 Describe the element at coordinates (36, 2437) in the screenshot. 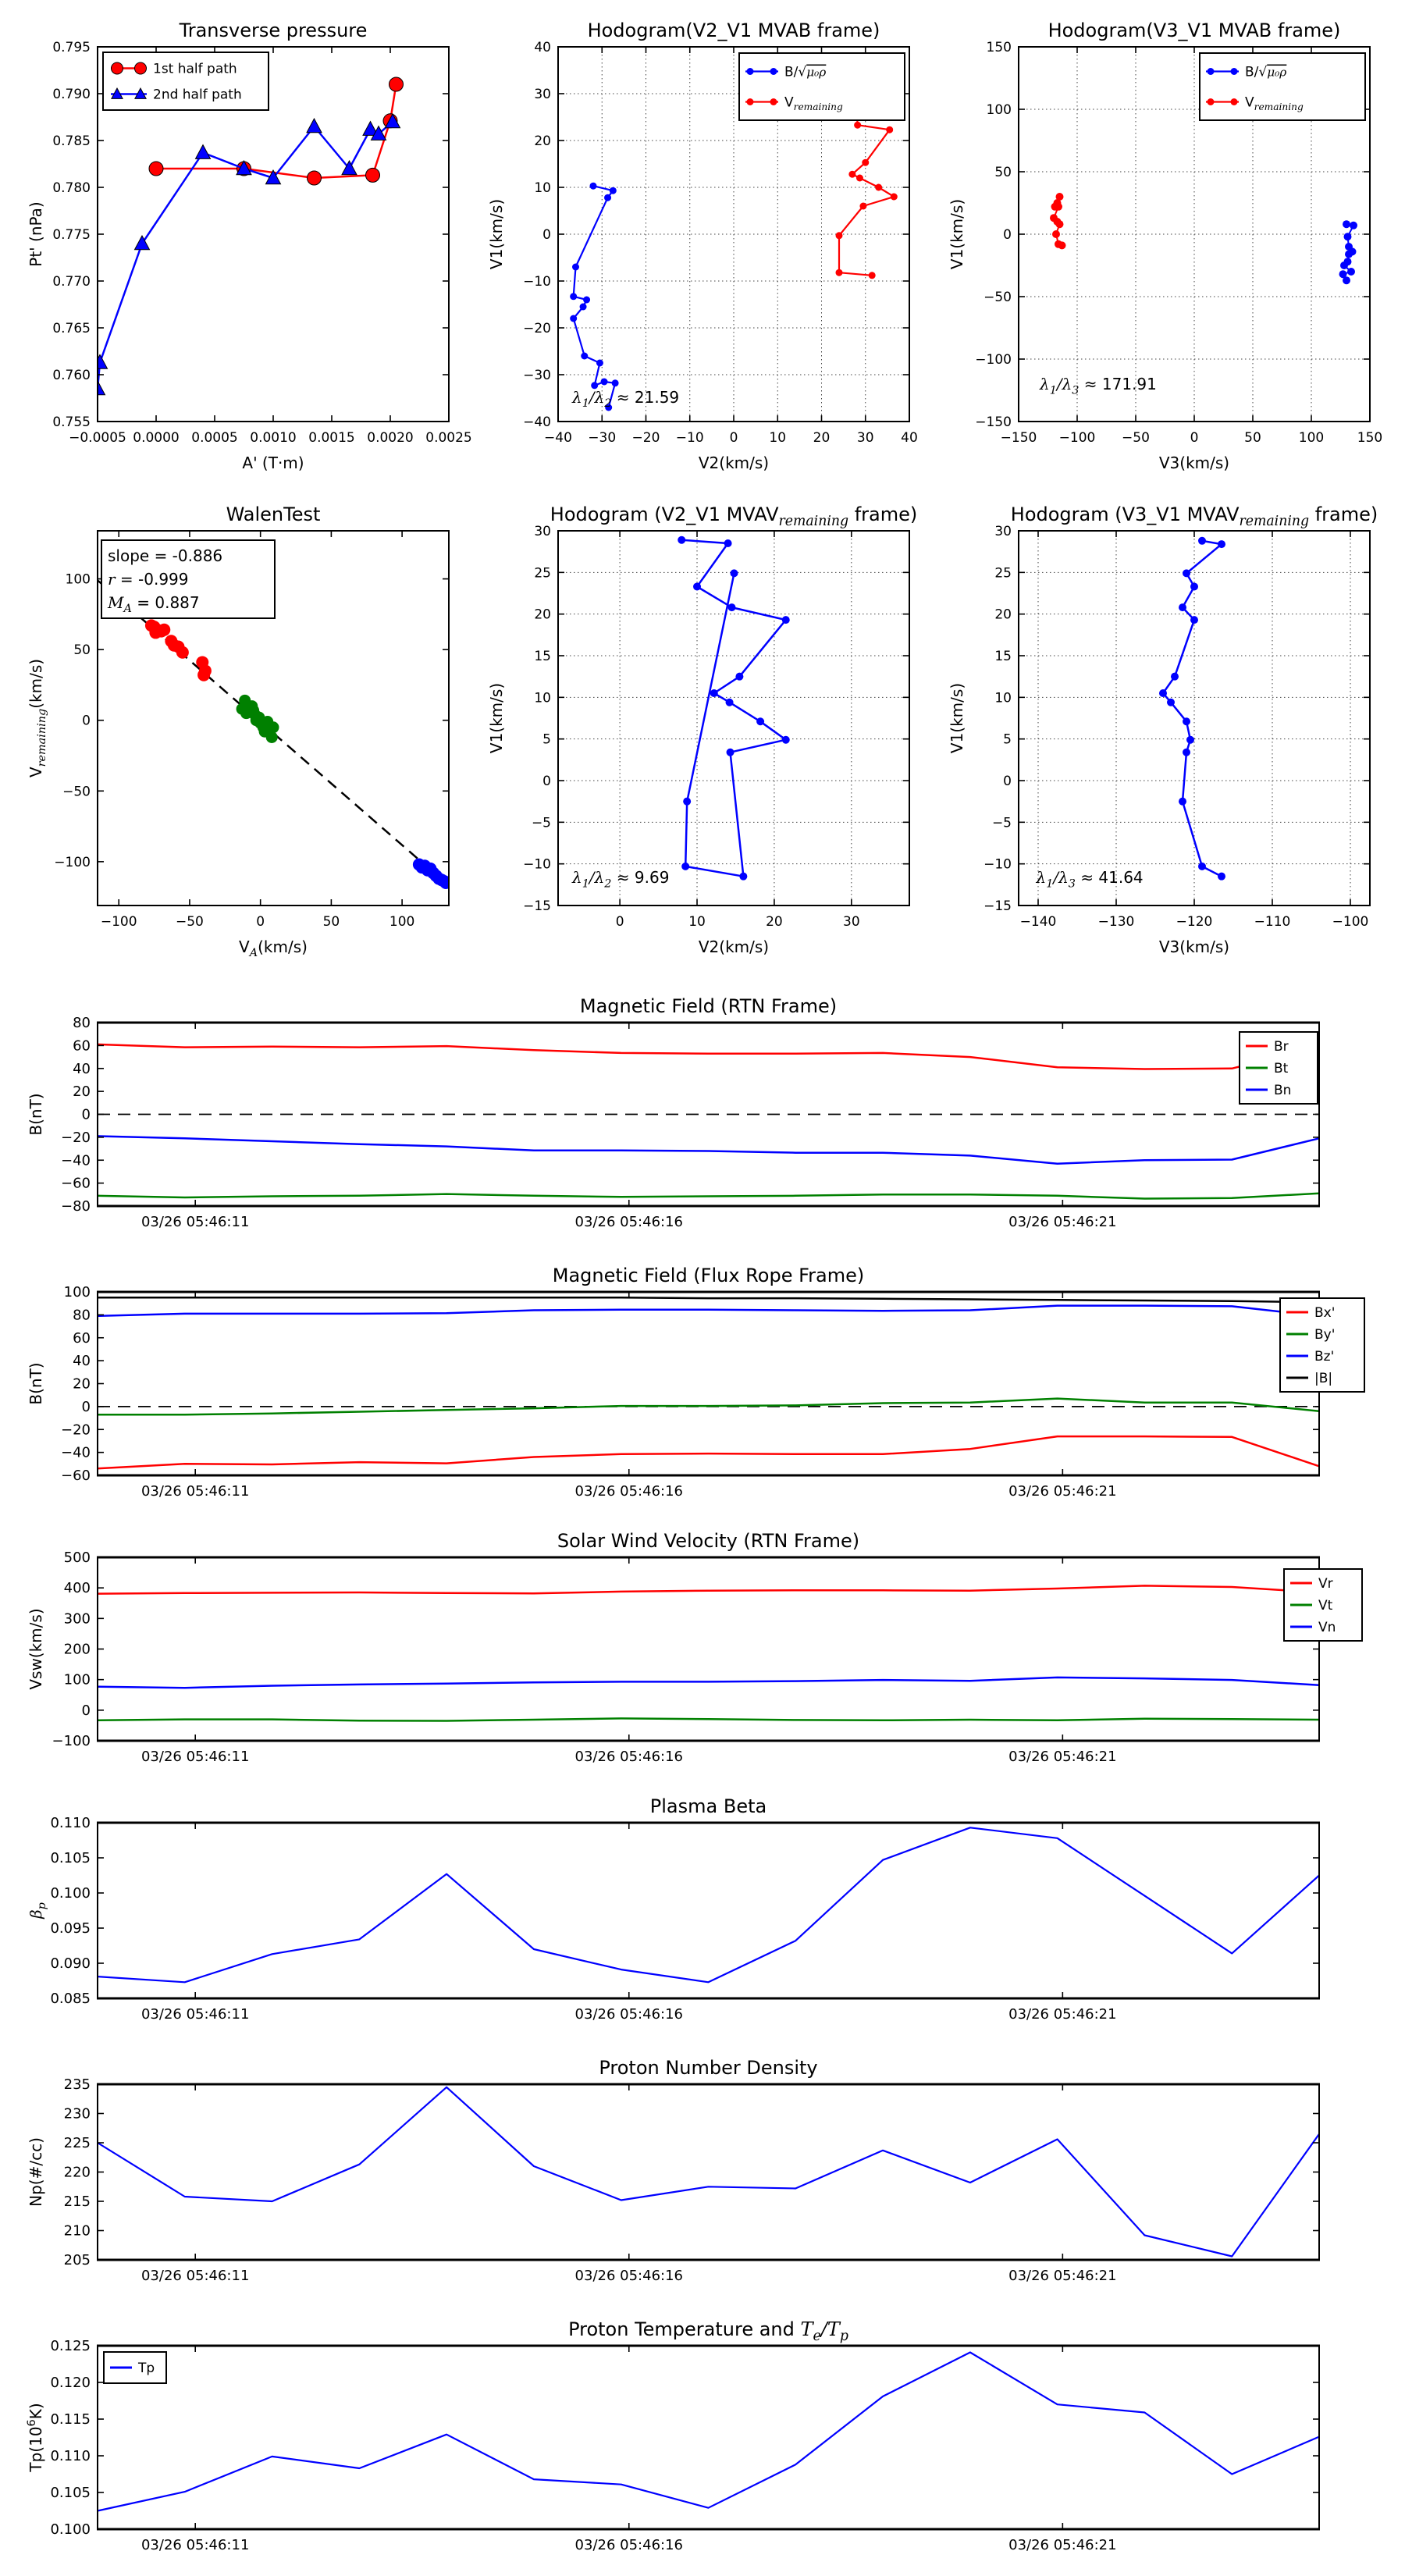

I see `proton-temperature-ylabel: Tp(106K)` at that location.